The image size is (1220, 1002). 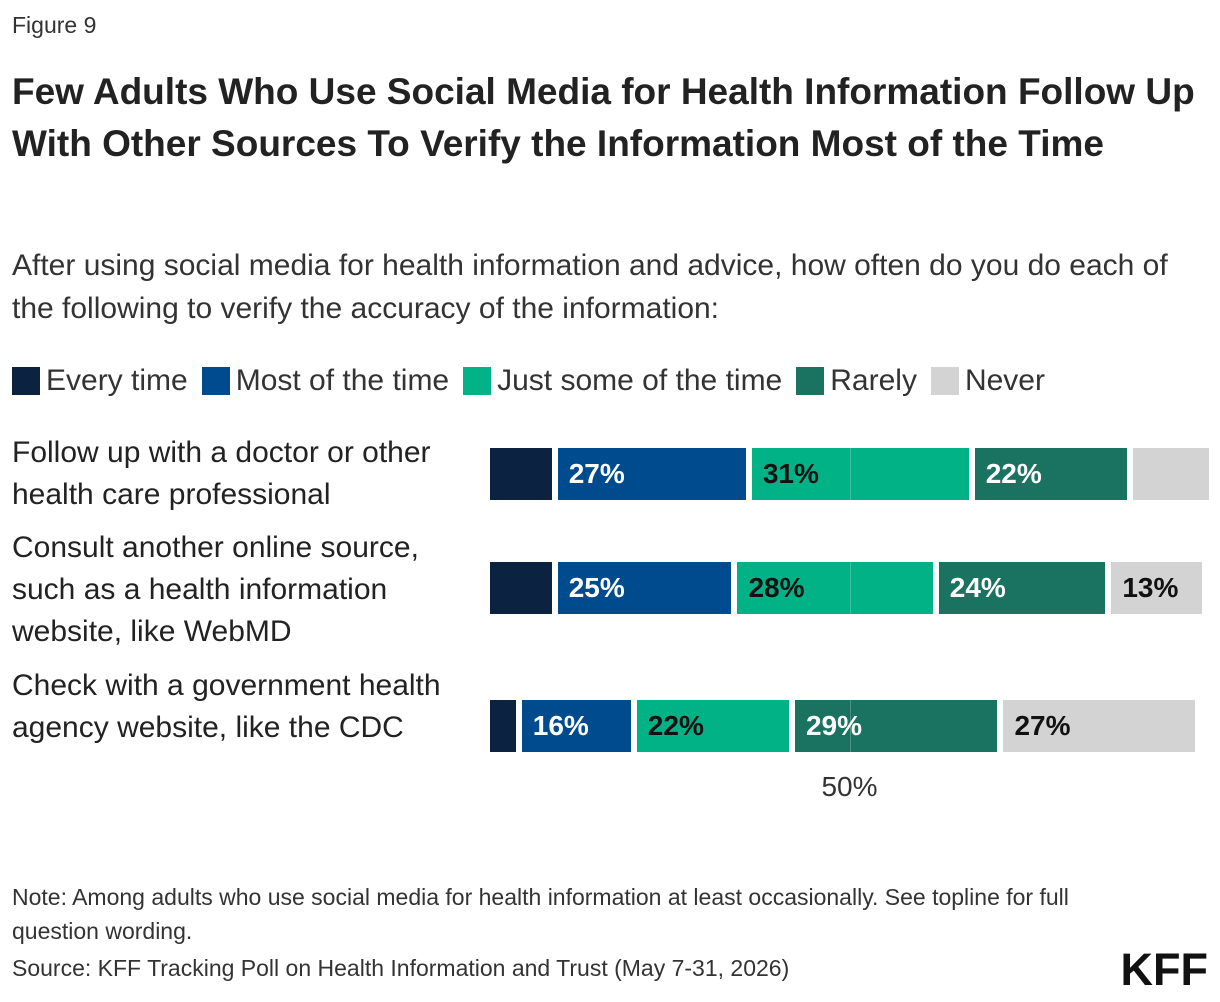 I want to click on bar-segment: 16%, so click(x=576, y=726).